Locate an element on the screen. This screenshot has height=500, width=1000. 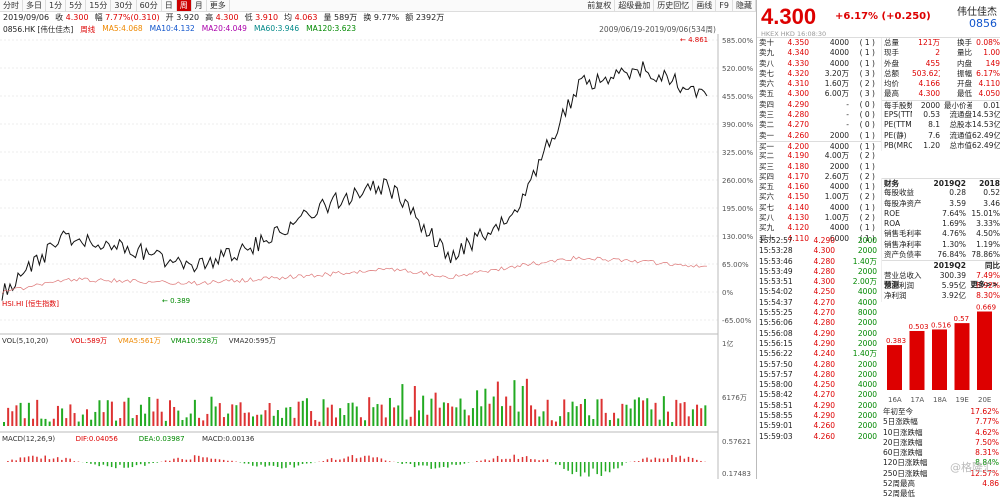
stats-cell: 0.08% is located at coordinates (986, 43).